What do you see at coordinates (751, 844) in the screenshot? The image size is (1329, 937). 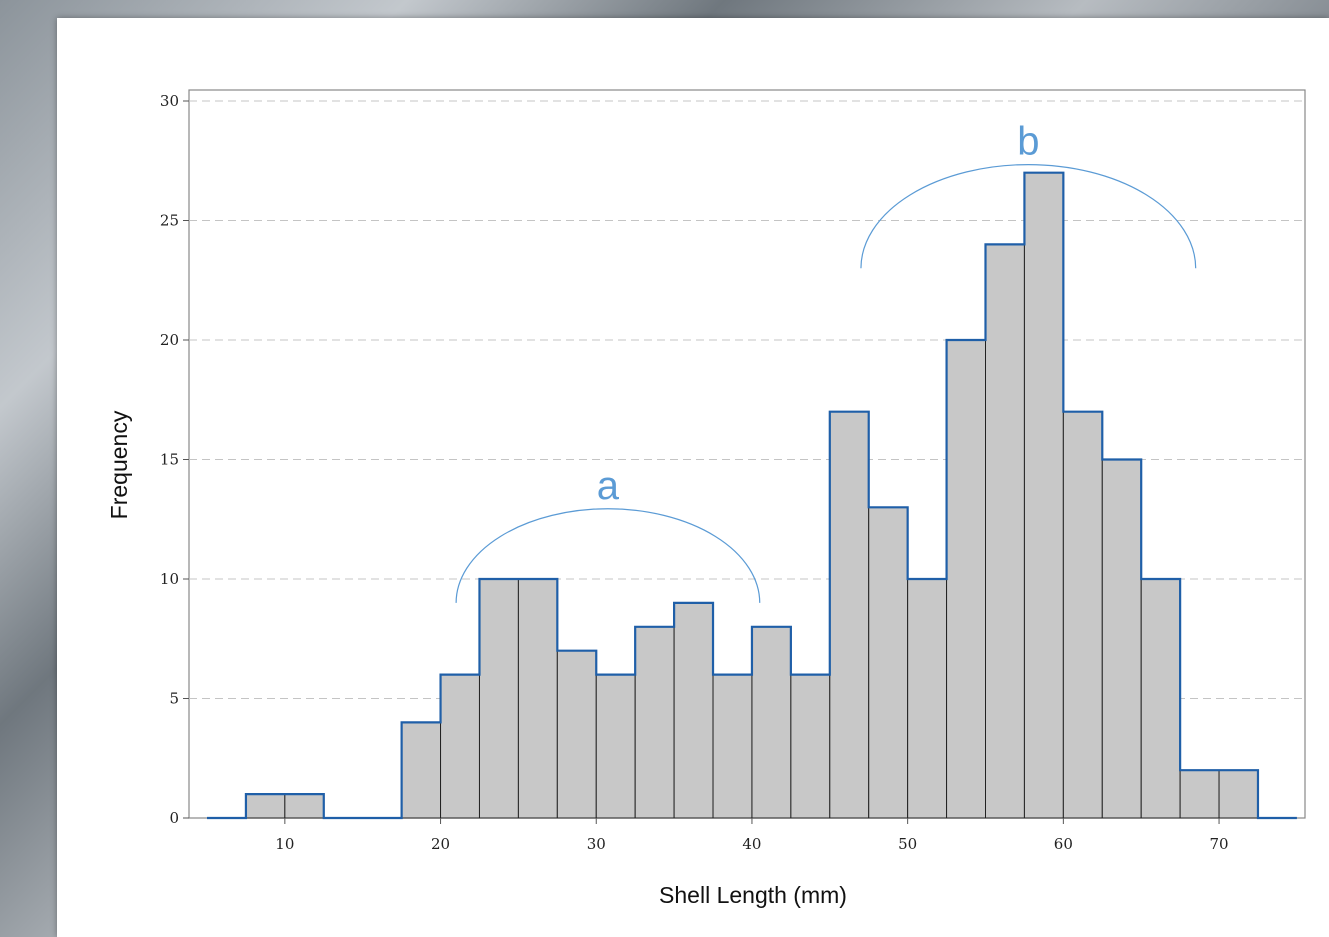 I see `x-tick-label: 40` at bounding box center [751, 844].